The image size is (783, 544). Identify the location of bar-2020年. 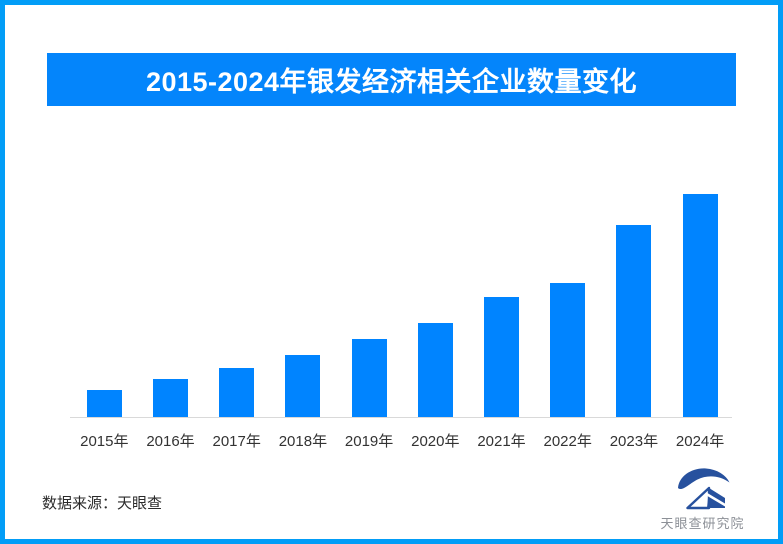
(435, 370).